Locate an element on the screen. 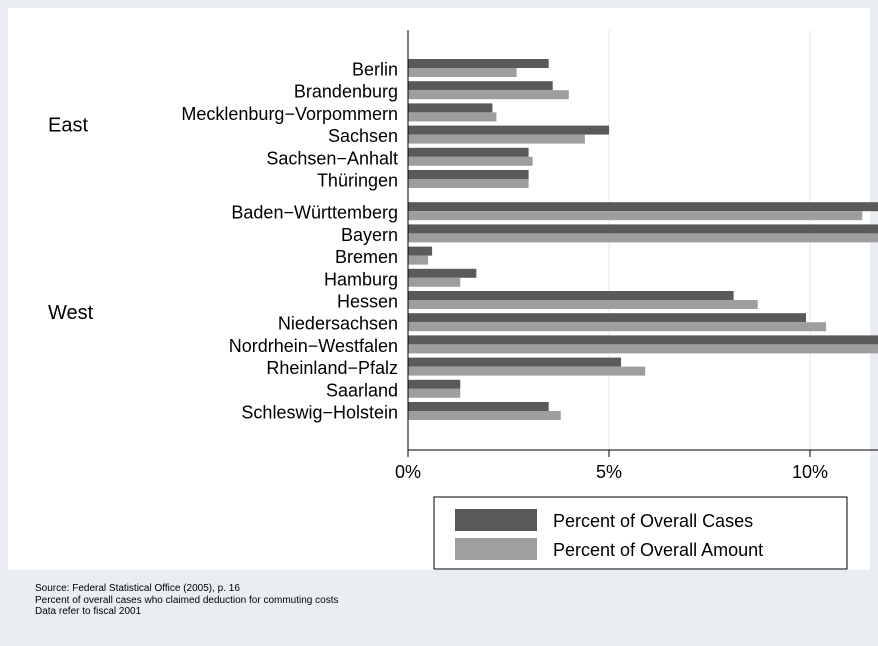  x-tick-labels: 0%5%10%15%20% is located at coordinates (611, 466).